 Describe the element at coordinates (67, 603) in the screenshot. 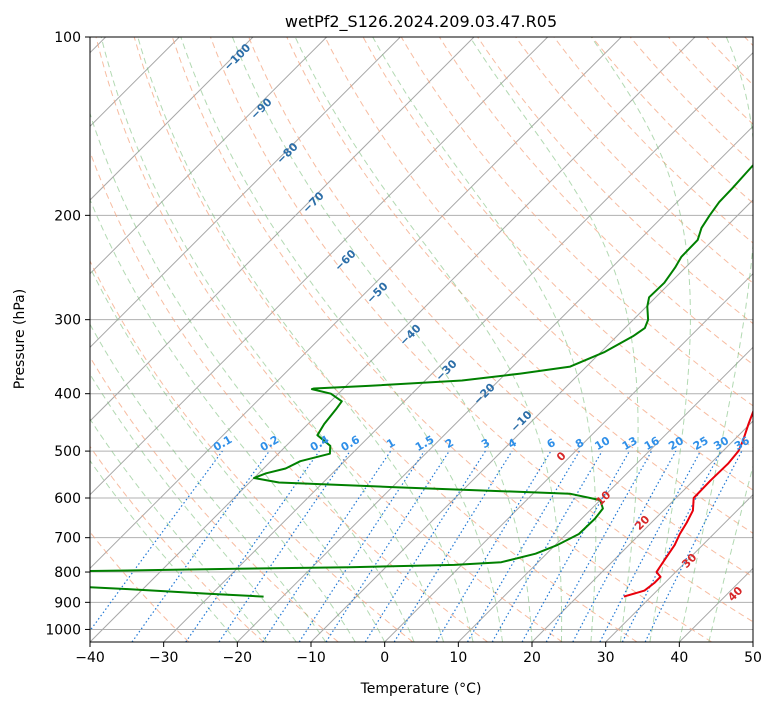

I see `y-tick-label: 900` at that location.